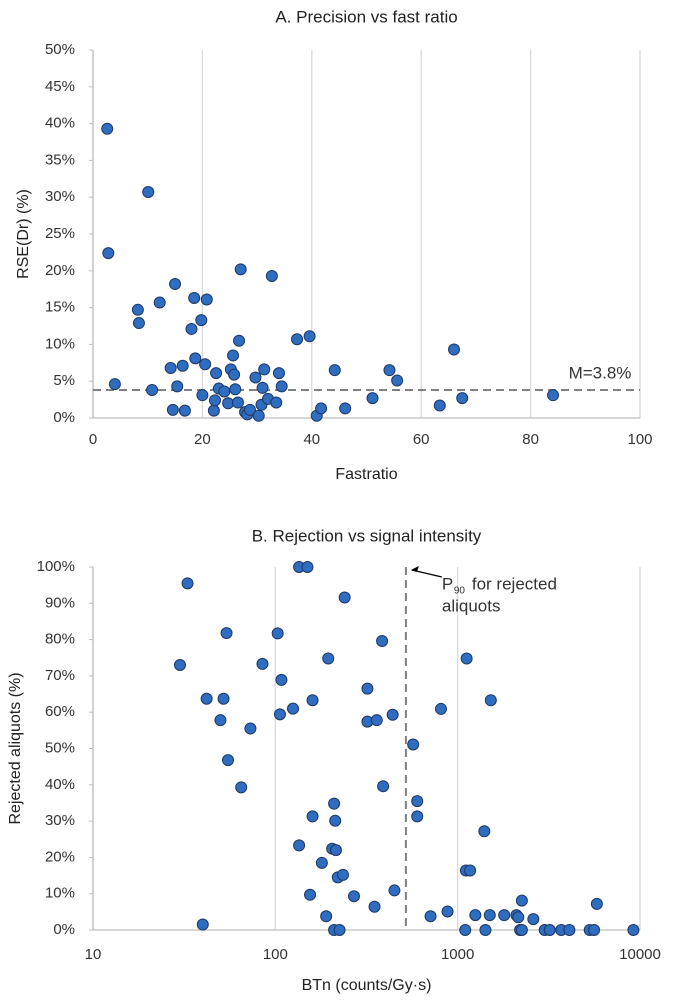 This screenshot has height=1000, width=676. I want to click on x-tick-label: 10000, so click(640, 954).